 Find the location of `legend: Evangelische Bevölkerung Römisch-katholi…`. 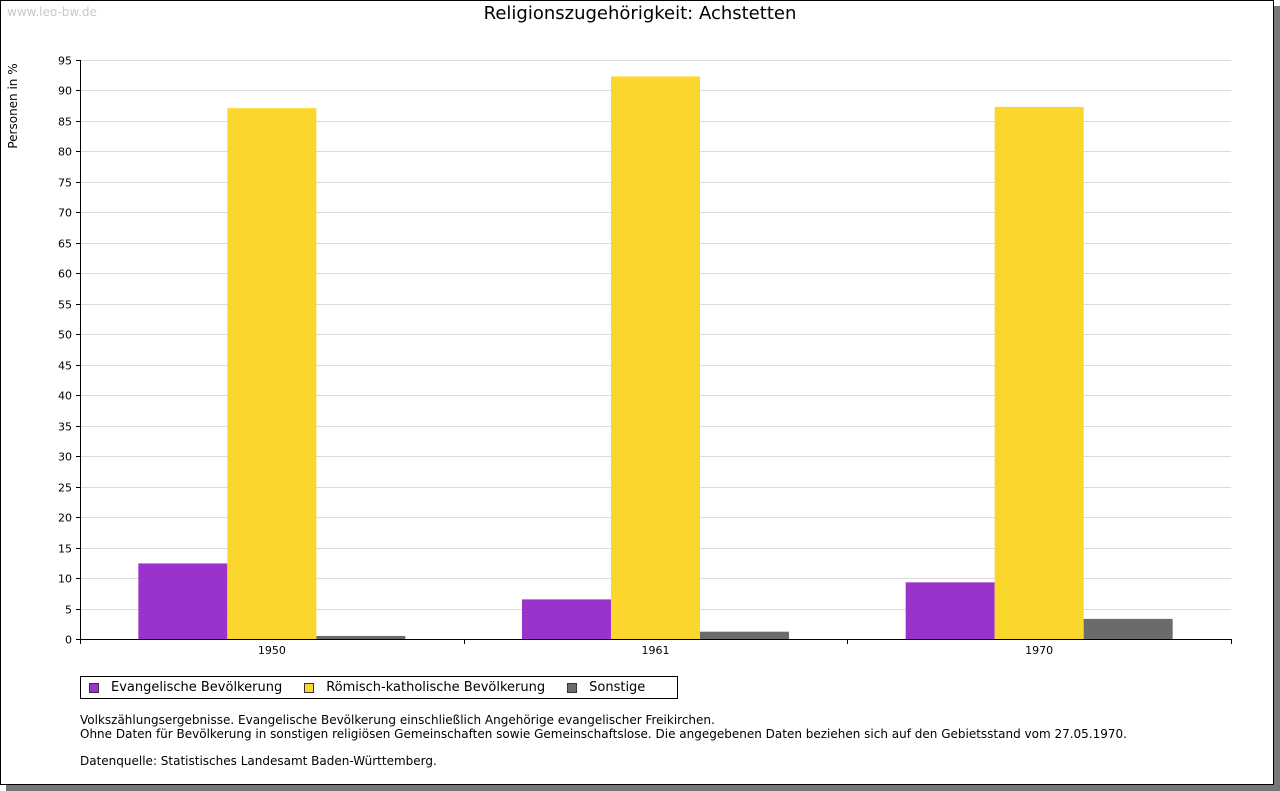

legend: Evangelische Bevölkerung Römisch-katholi… is located at coordinates (379, 687).